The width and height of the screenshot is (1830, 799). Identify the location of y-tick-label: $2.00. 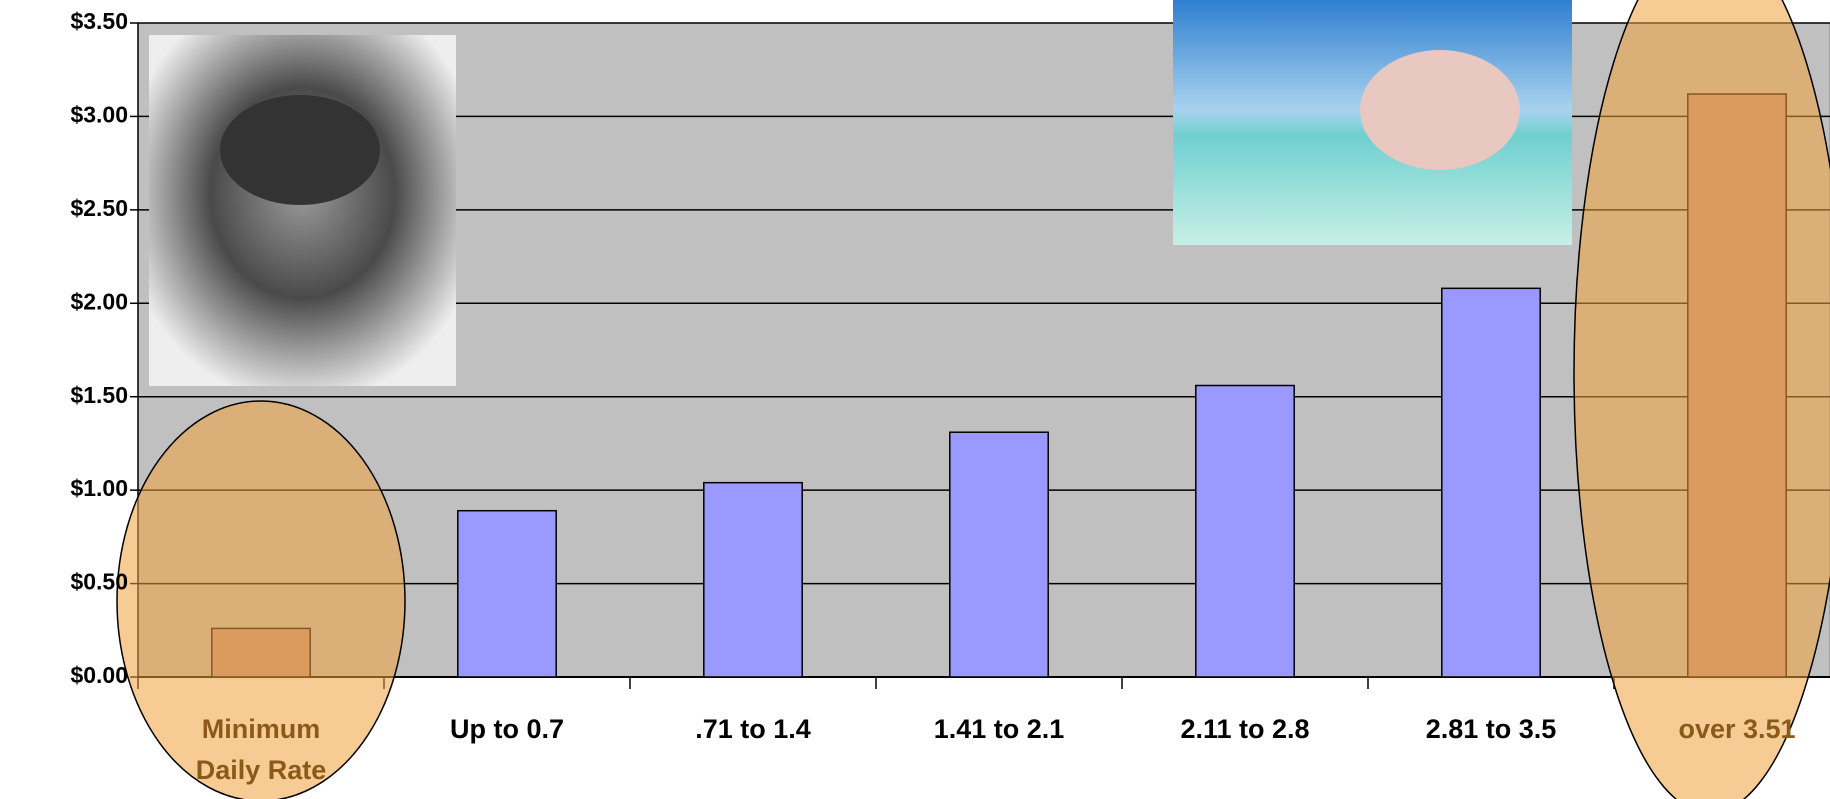
(99, 301).